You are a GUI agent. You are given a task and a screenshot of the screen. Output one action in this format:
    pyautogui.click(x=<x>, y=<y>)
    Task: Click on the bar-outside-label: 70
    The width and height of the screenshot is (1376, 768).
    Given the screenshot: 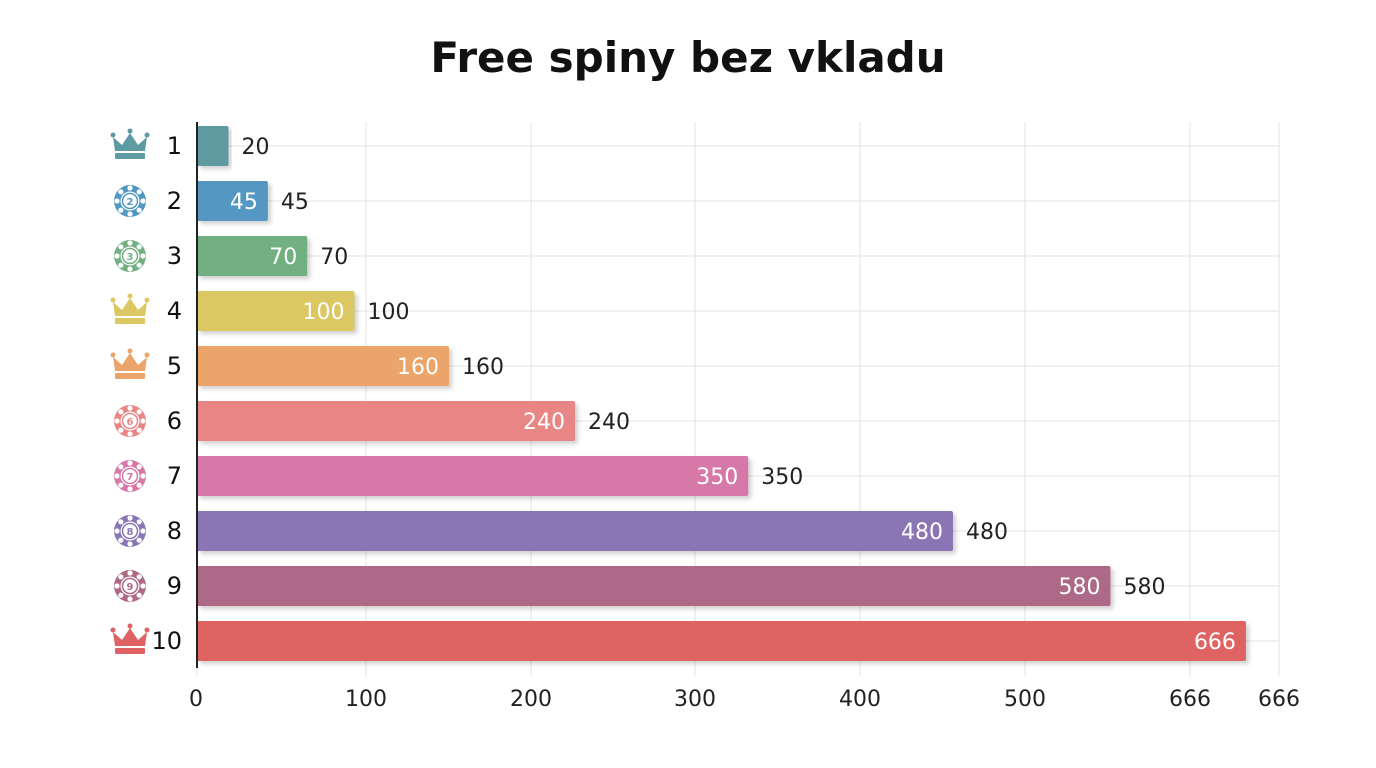 What is the action you would take?
    pyautogui.click(x=334, y=257)
    